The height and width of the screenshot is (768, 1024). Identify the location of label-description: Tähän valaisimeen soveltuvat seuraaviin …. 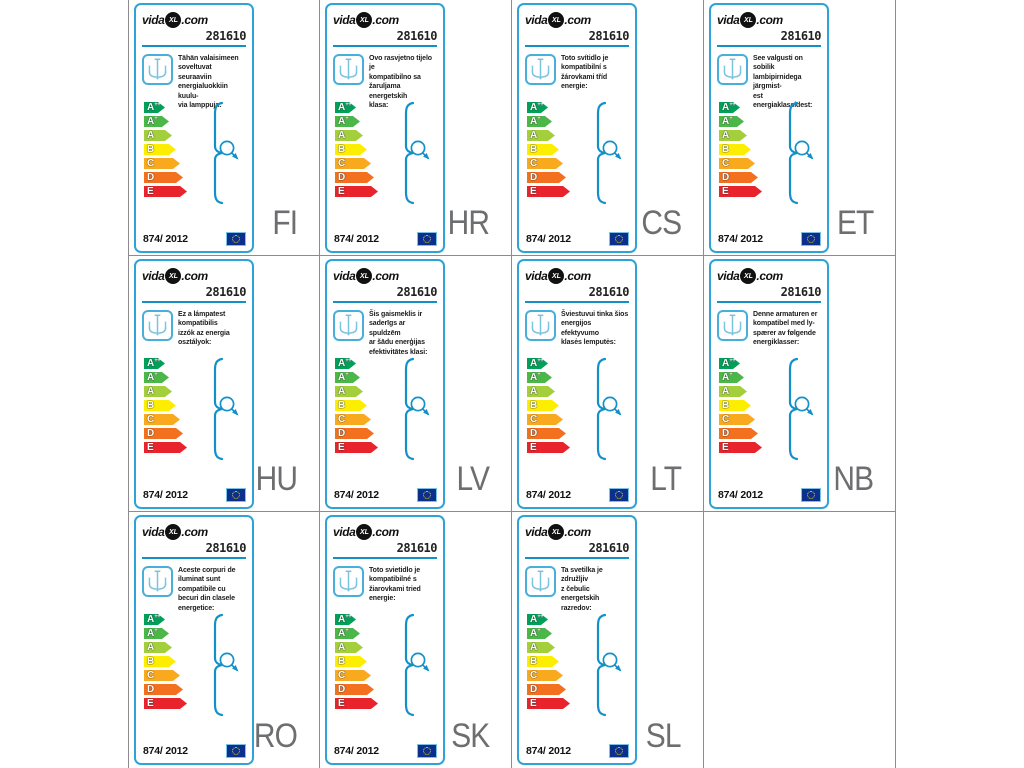
(208, 82).